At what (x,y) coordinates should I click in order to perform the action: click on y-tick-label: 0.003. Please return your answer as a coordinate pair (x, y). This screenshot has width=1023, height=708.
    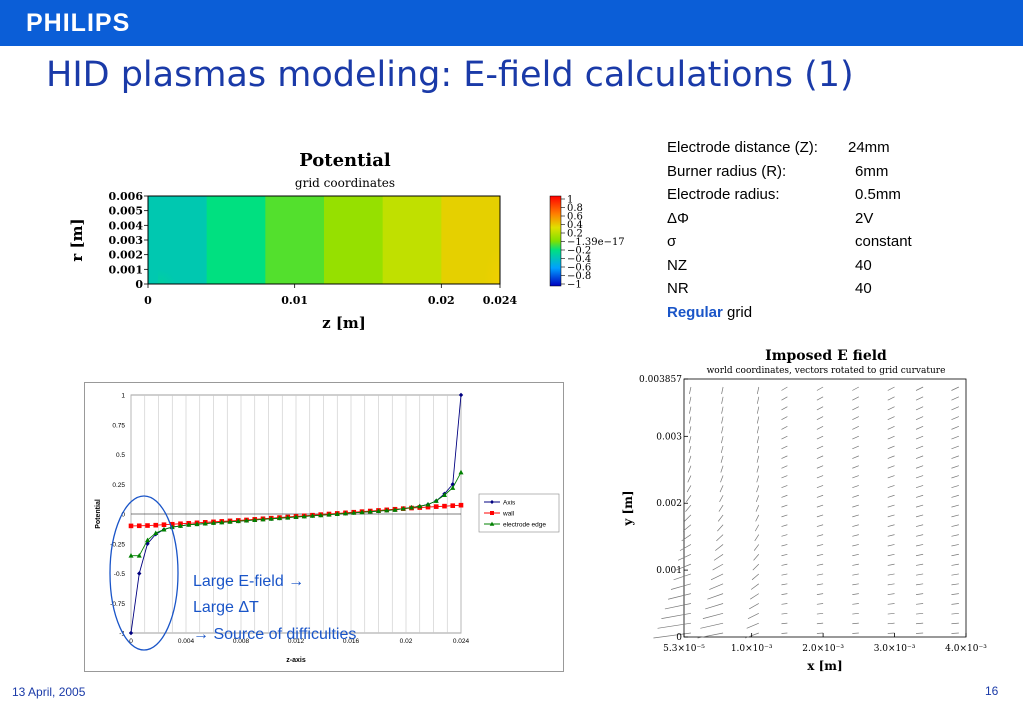
    Looking at the image, I should click on (126, 240).